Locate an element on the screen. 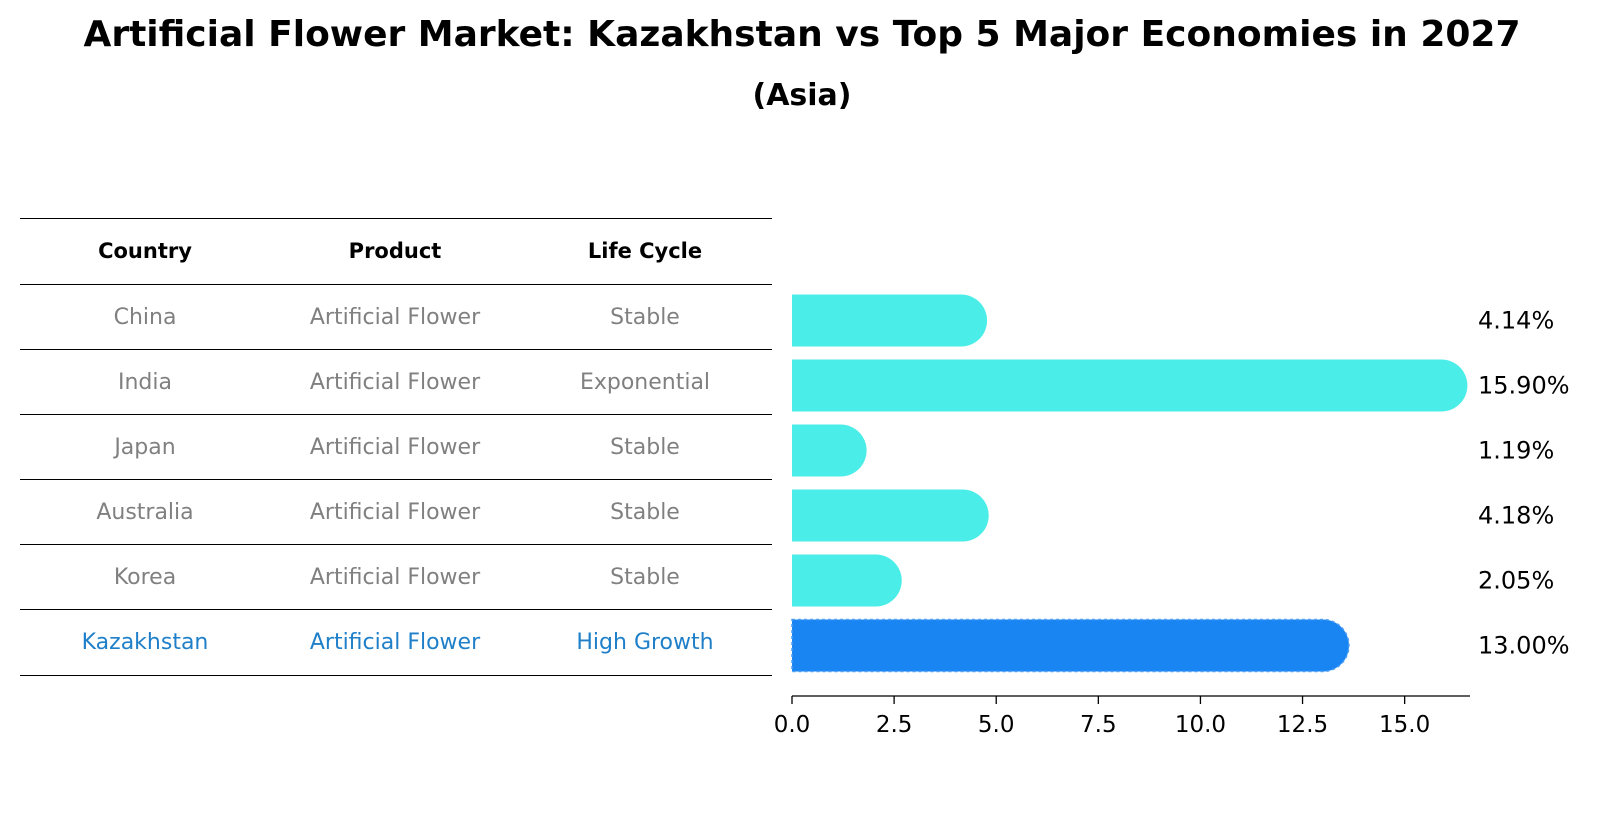  header-product: Product is located at coordinates (395, 251).